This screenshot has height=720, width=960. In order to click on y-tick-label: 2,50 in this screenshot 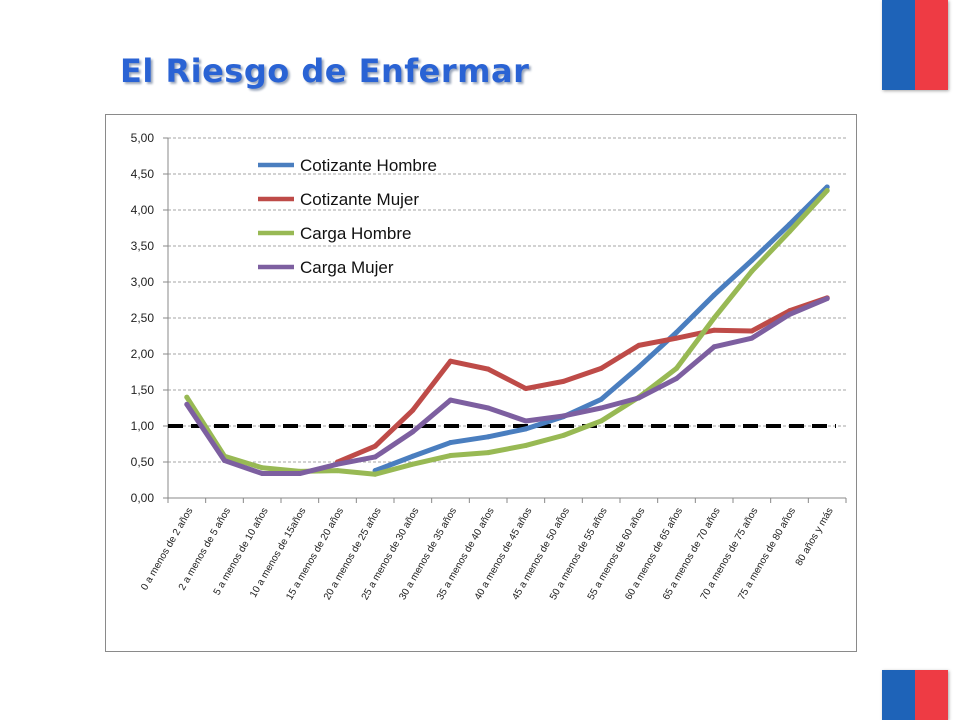, I will do `click(143, 318)`.